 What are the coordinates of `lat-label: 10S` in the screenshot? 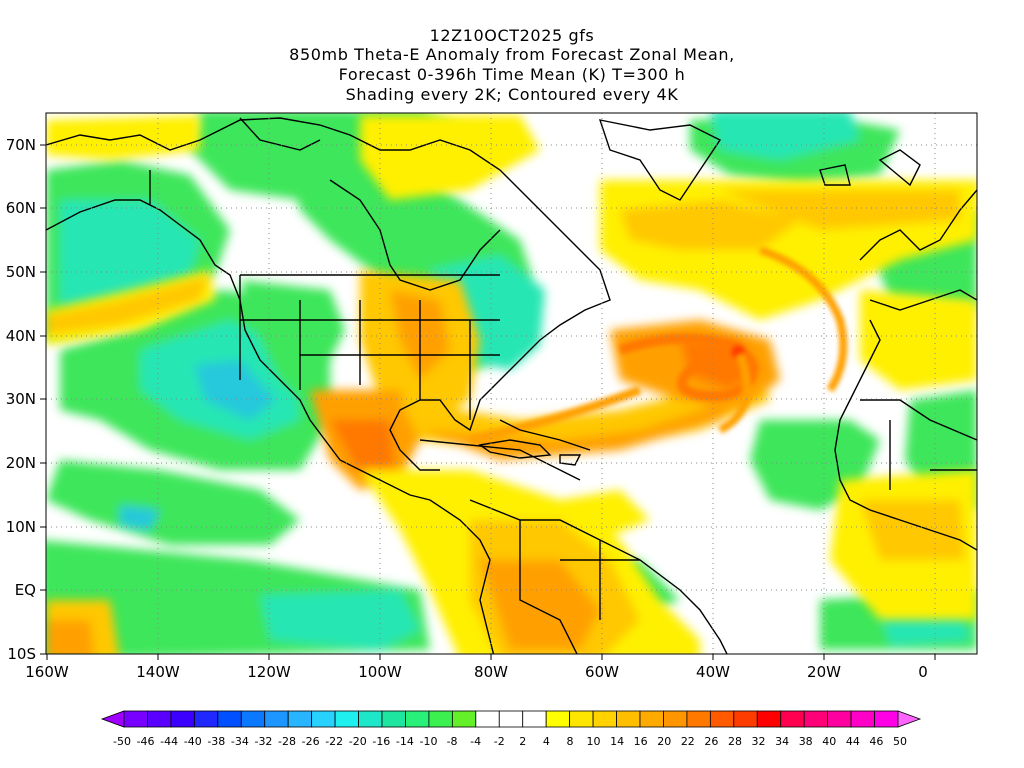 It's located at (21, 654).